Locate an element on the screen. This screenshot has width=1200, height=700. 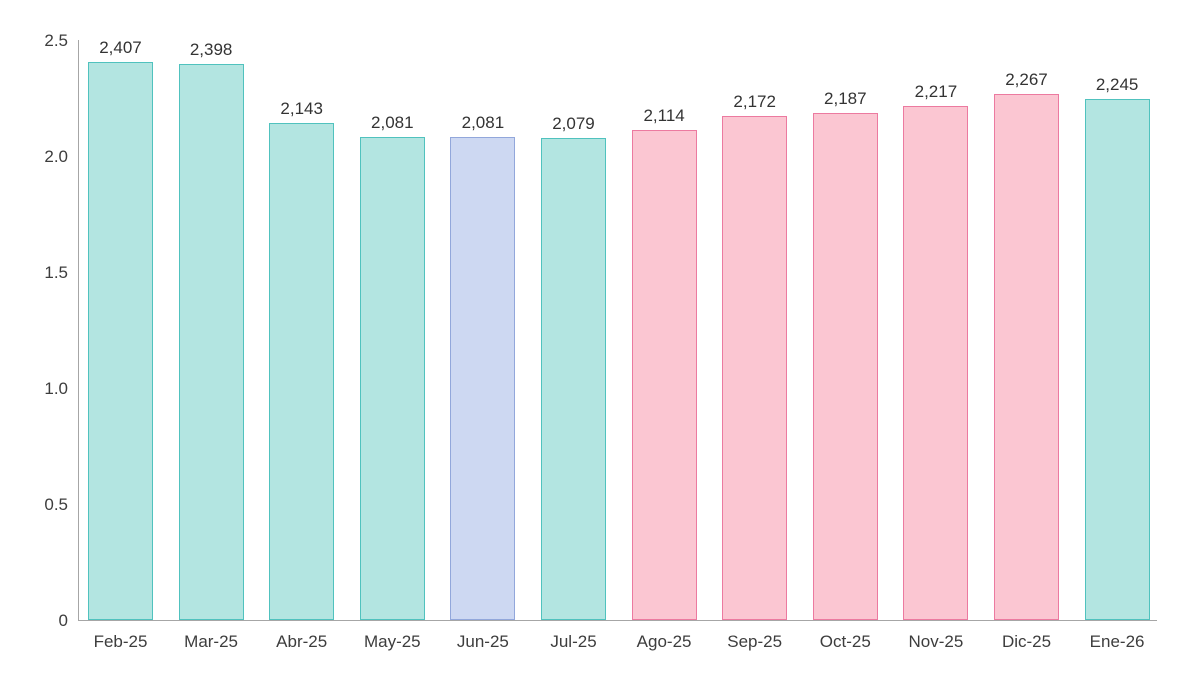
y-tick-label: 2.0 is located at coordinates (56, 156).